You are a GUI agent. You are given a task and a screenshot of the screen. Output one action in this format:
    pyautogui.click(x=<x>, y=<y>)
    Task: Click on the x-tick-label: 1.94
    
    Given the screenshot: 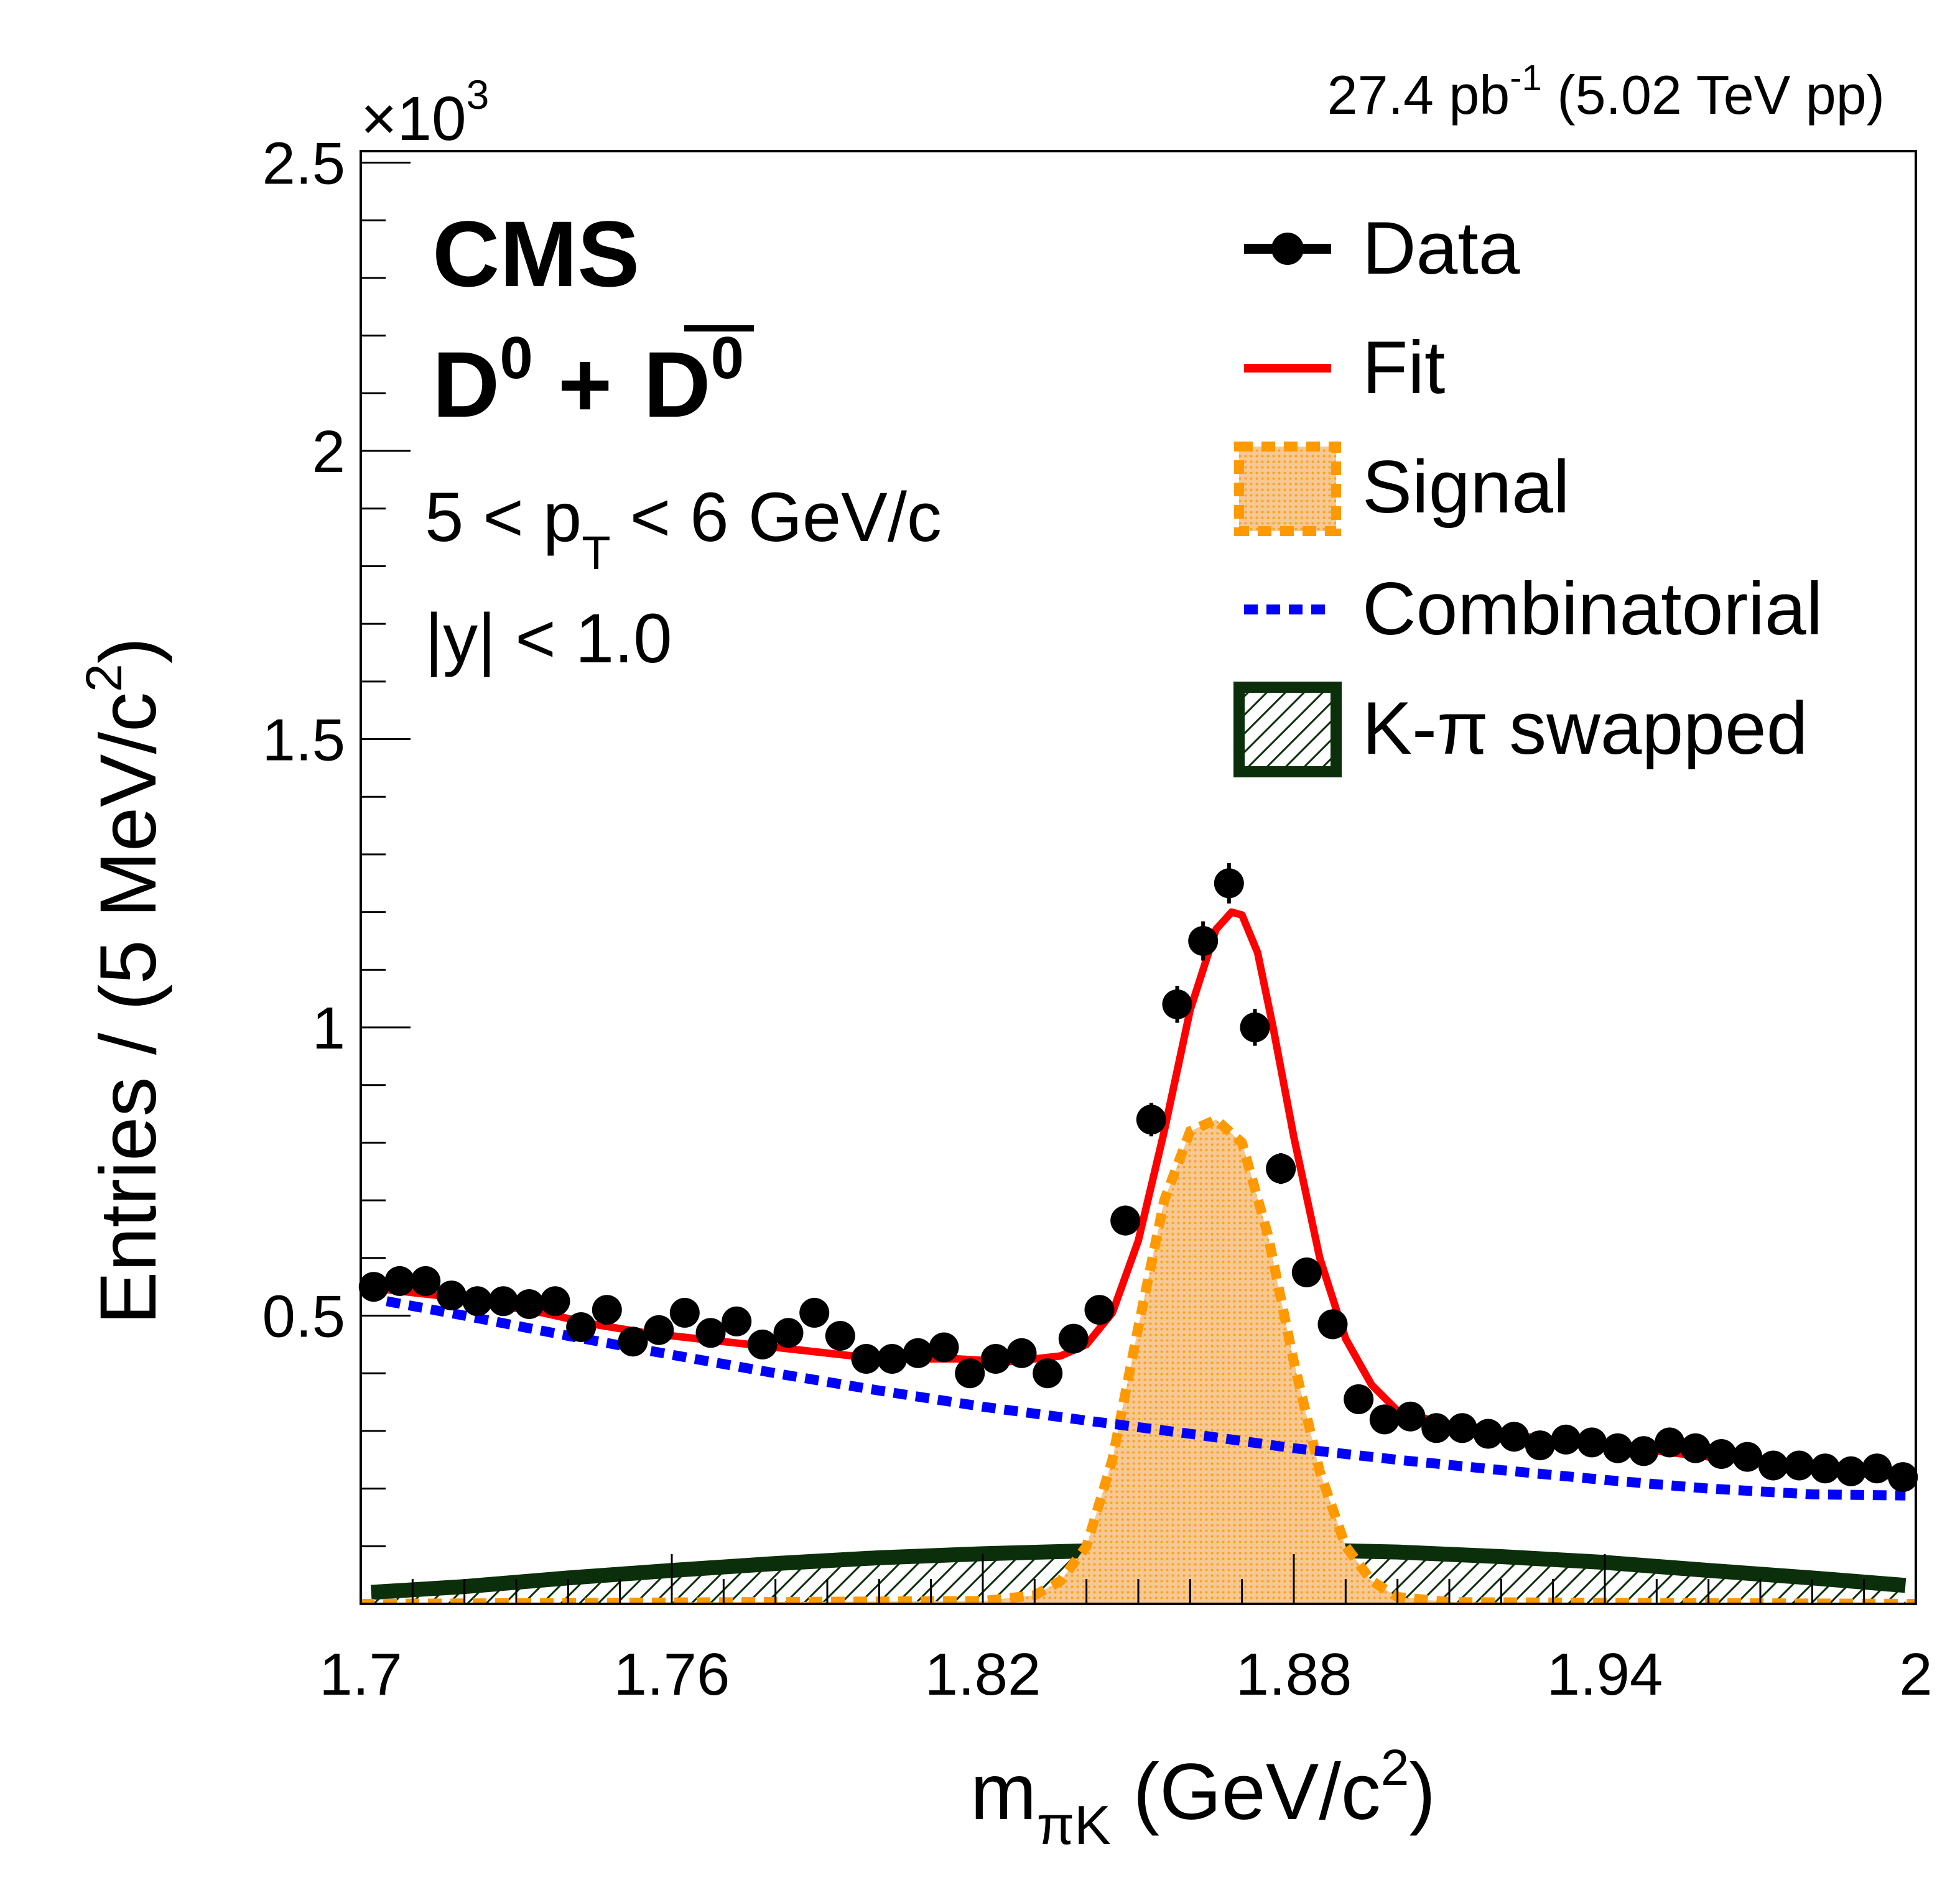 What is the action you would take?
    pyautogui.click(x=1605, y=1675)
    